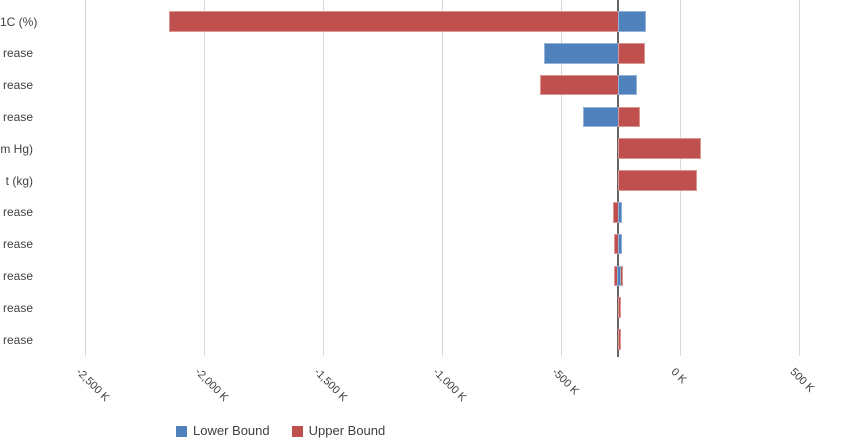  I want to click on upper-bound-swatch-icon, so click(297, 431).